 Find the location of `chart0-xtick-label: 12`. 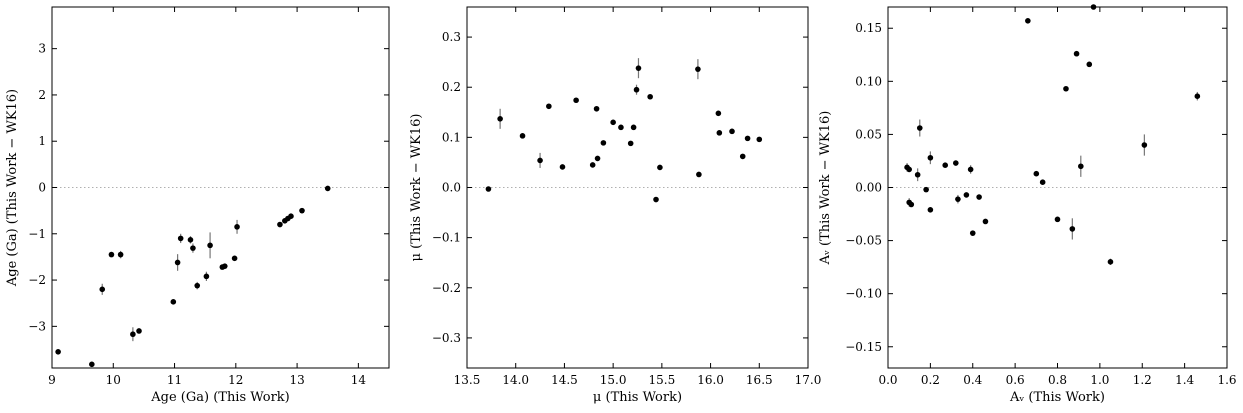

chart0-xtick-label: 12 is located at coordinates (235, 380).